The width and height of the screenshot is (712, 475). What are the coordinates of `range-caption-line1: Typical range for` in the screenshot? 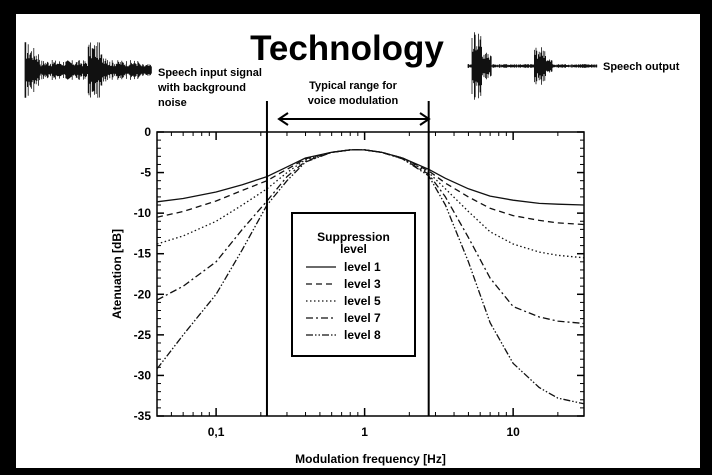 It's located at (353, 86).